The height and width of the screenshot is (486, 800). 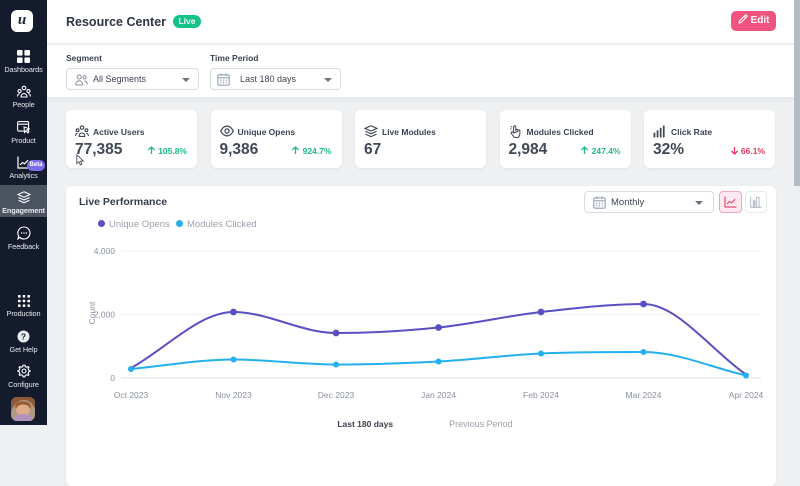 What do you see at coordinates (105, 315) in the screenshot?
I see `svg-text: 2,000` at bounding box center [105, 315].